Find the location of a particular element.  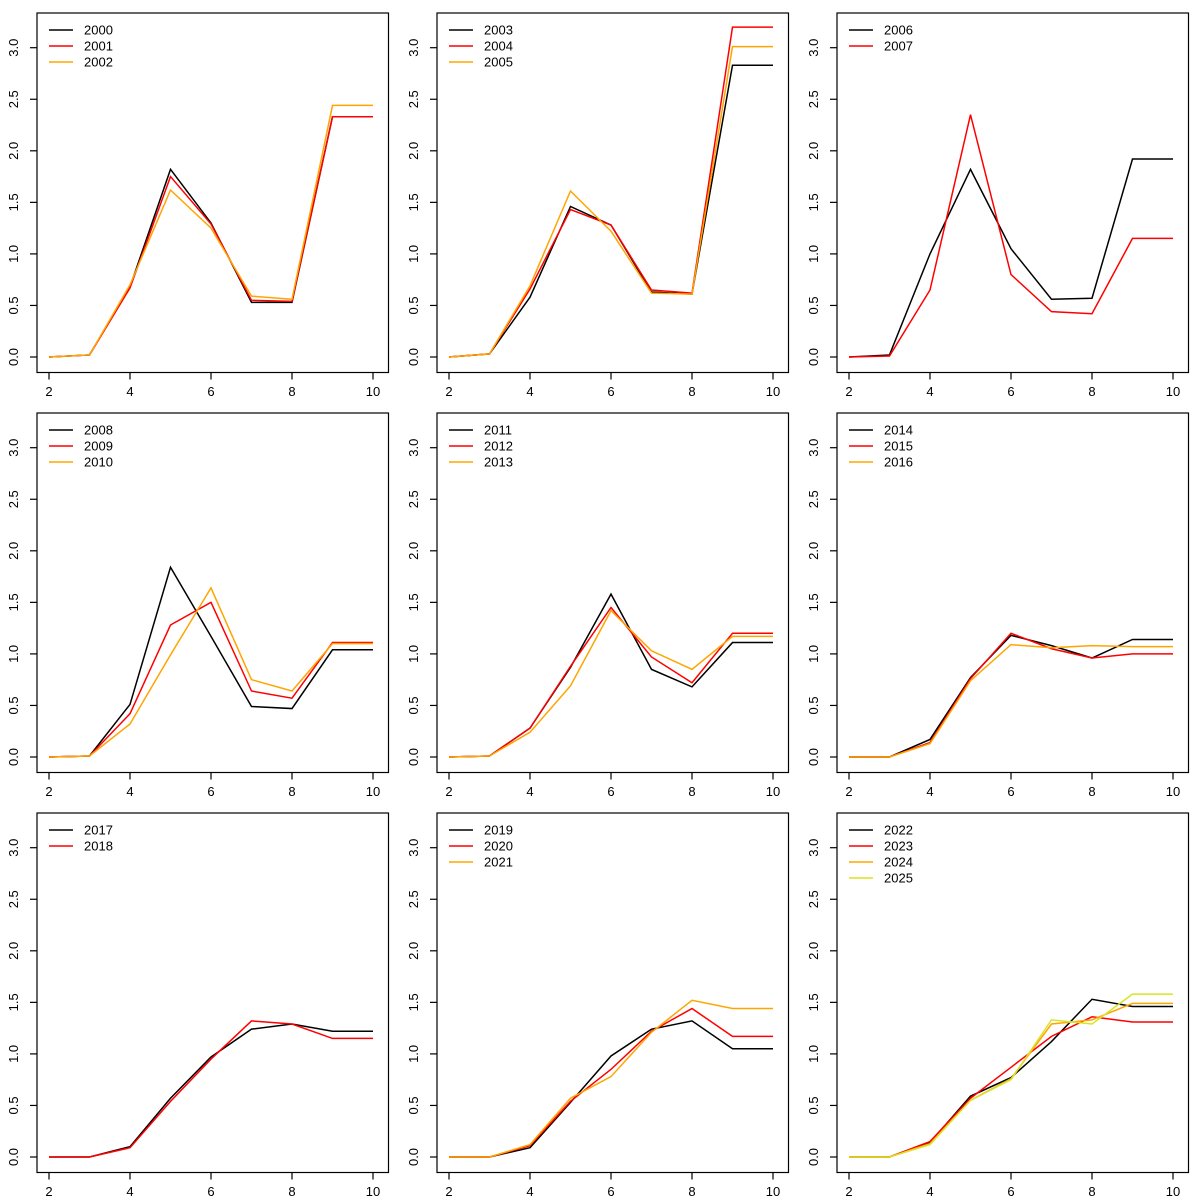

legend-entry-2024: 2024 is located at coordinates (881, 862).